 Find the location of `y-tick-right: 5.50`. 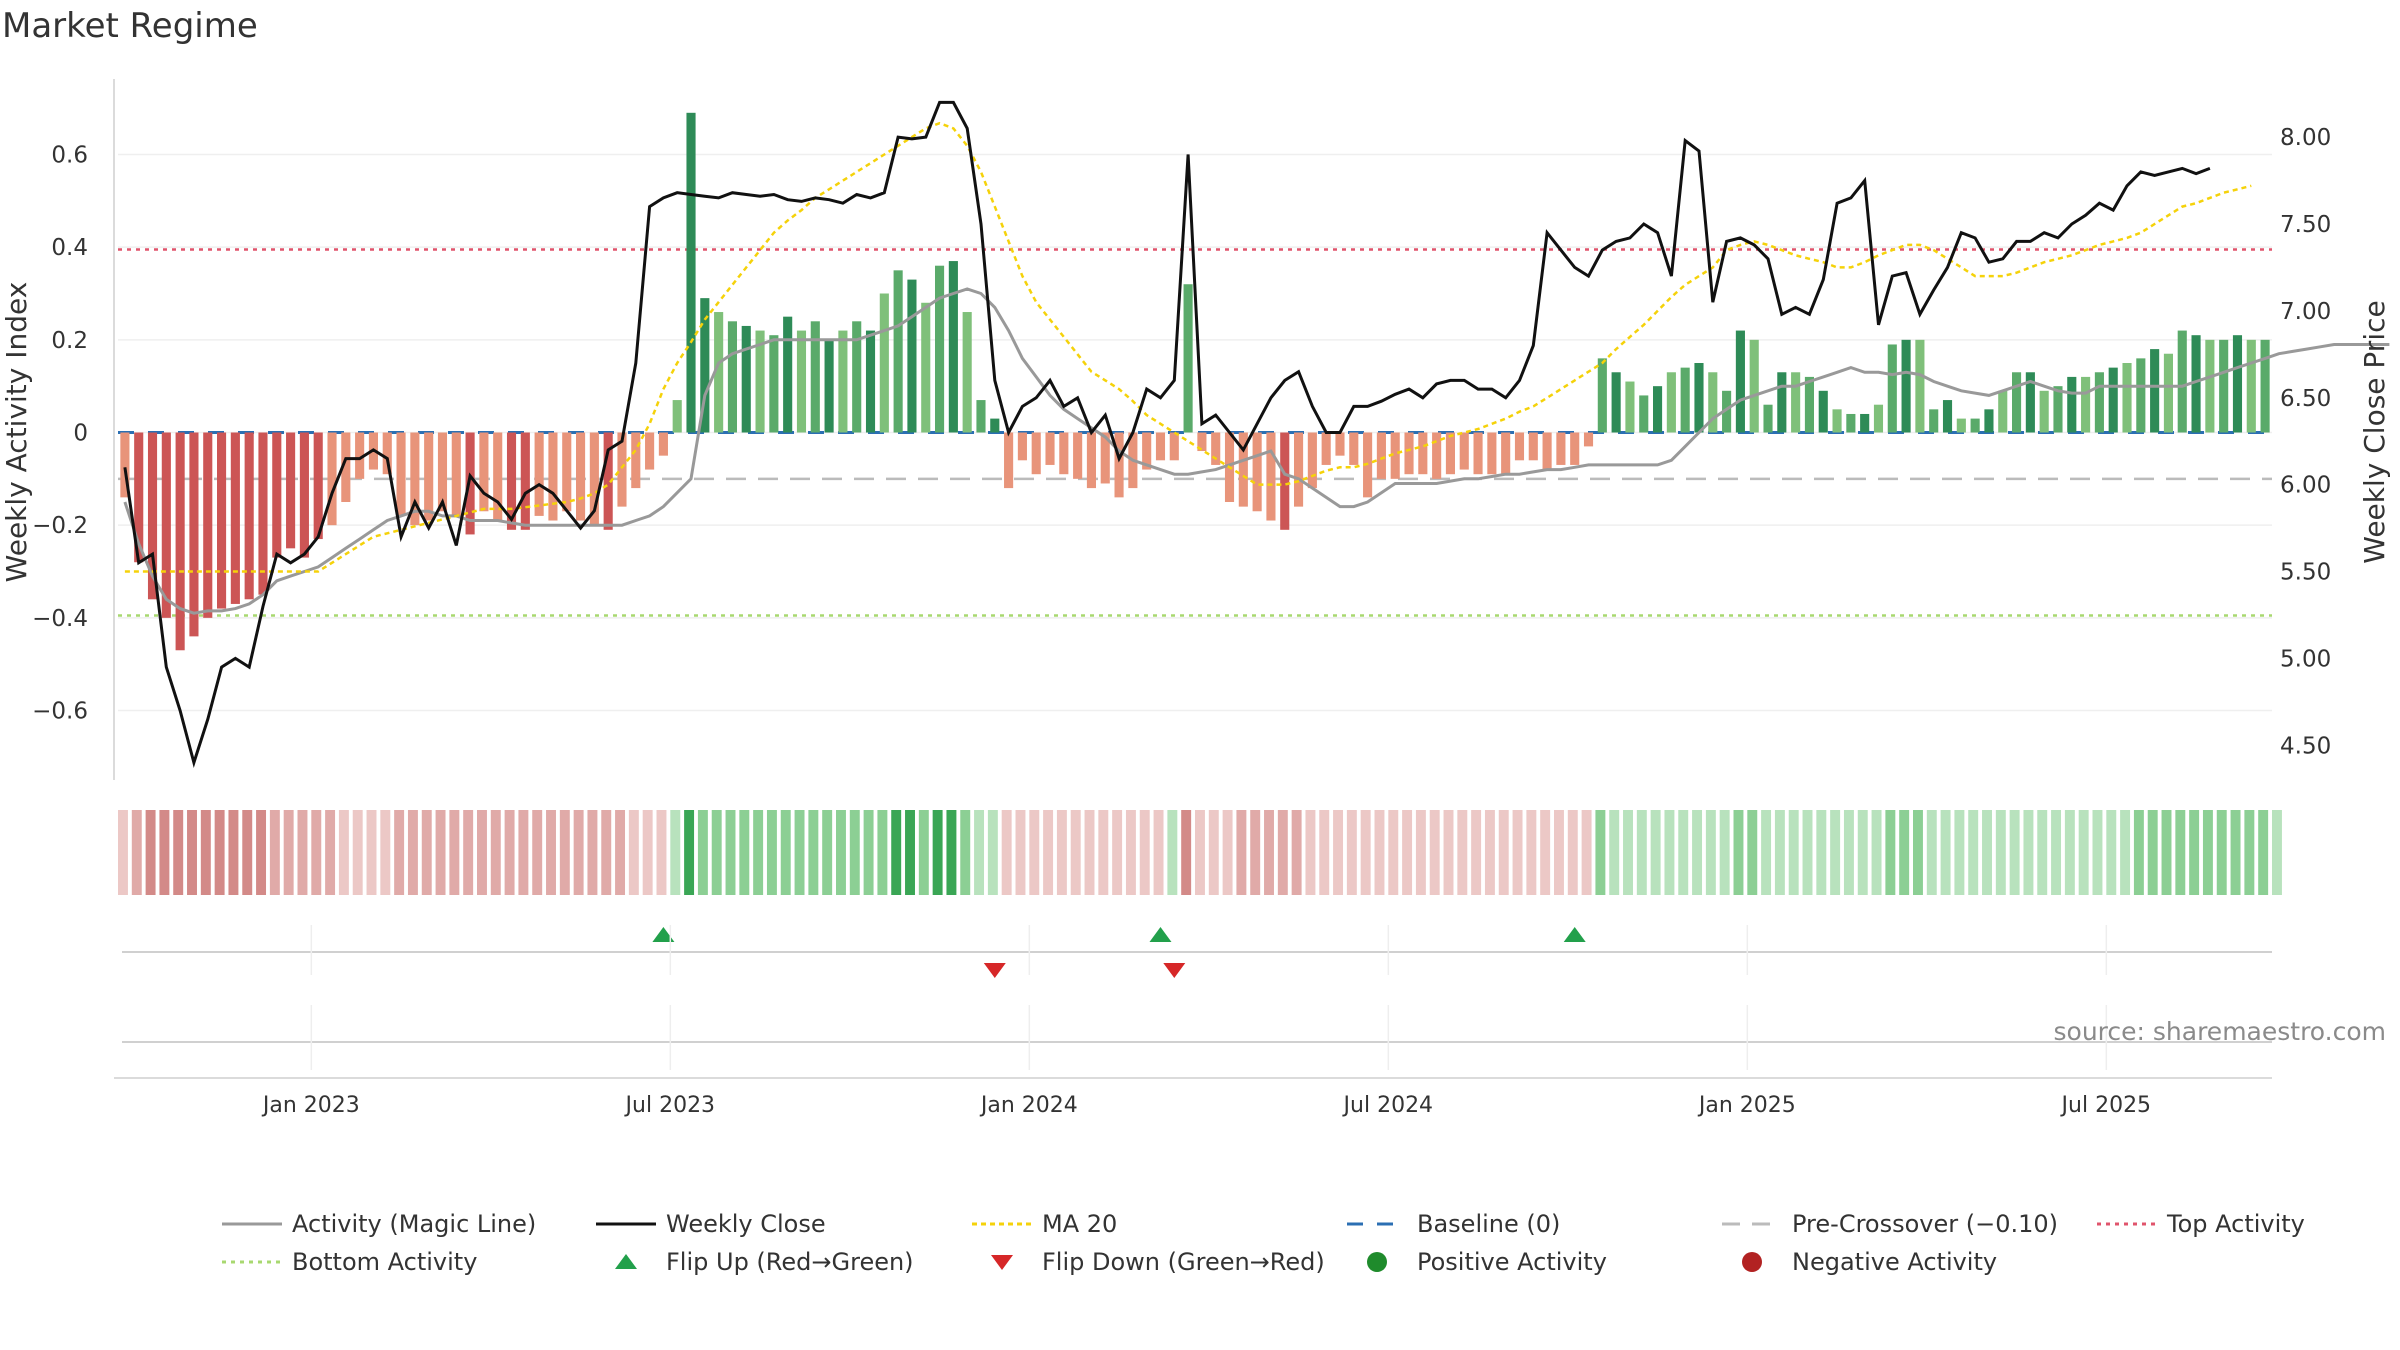

y-tick-right: 5.50 is located at coordinates (2305, 573).